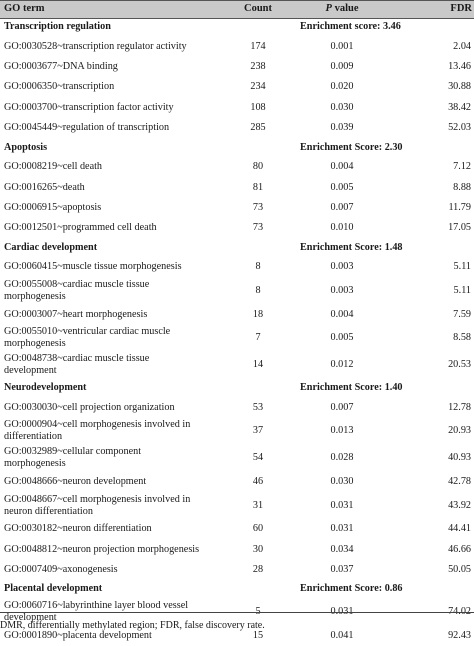  Describe the element at coordinates (237, 9) in the screenshot. I see `table-header: GO term Count P value FDR` at that location.